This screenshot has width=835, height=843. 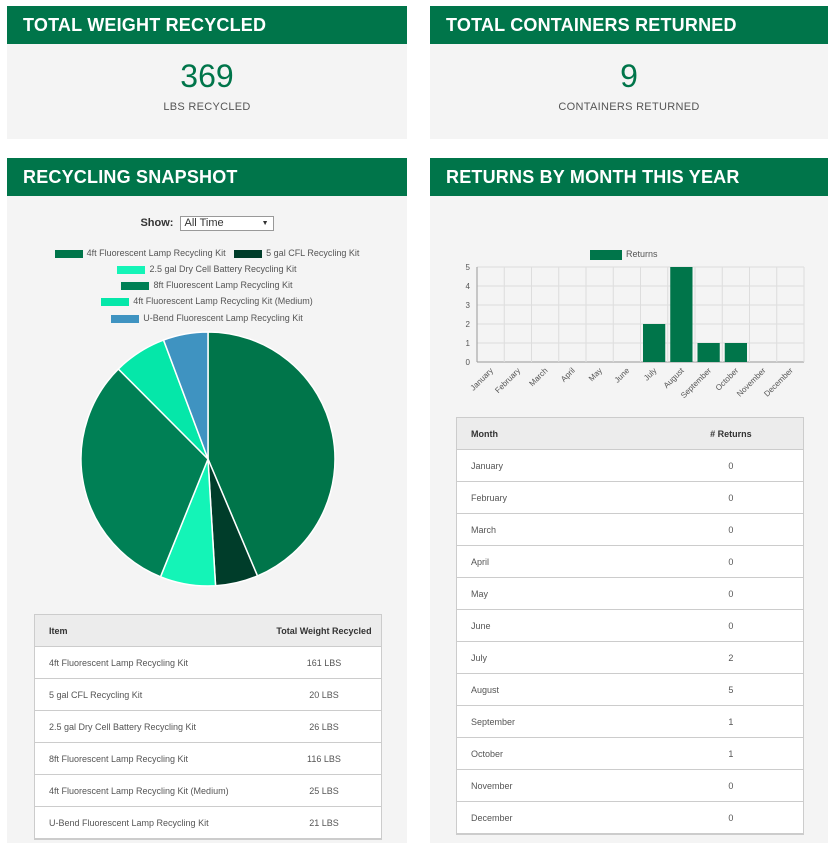 I want to click on month-name: April, so click(x=558, y=561).